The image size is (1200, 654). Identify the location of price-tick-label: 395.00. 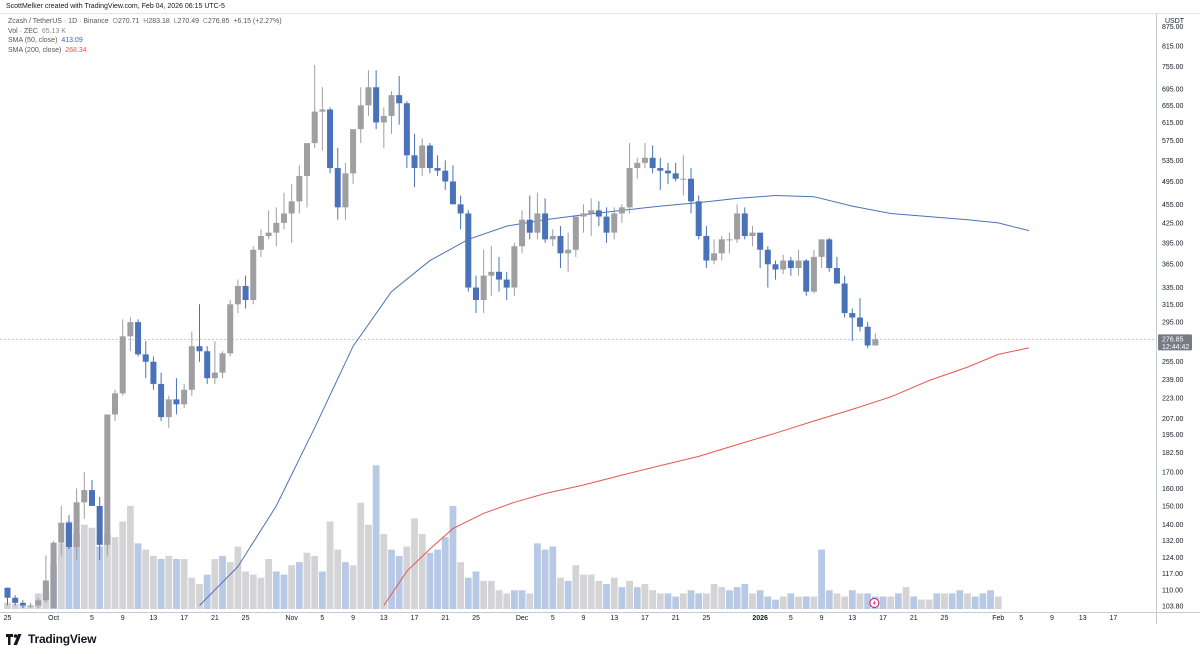
(1173, 243).